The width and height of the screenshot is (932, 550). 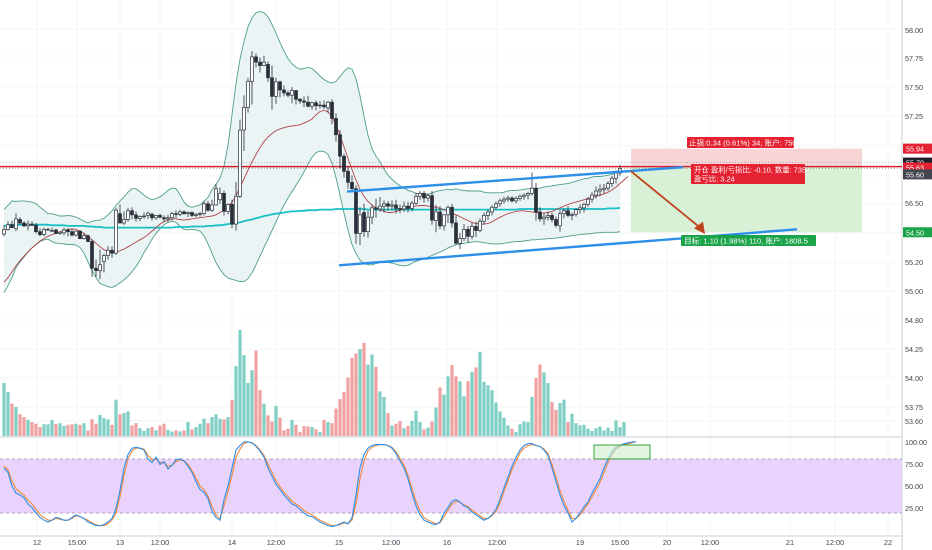 What do you see at coordinates (665, 199) in the screenshot?
I see `direction-arrow` at bounding box center [665, 199].